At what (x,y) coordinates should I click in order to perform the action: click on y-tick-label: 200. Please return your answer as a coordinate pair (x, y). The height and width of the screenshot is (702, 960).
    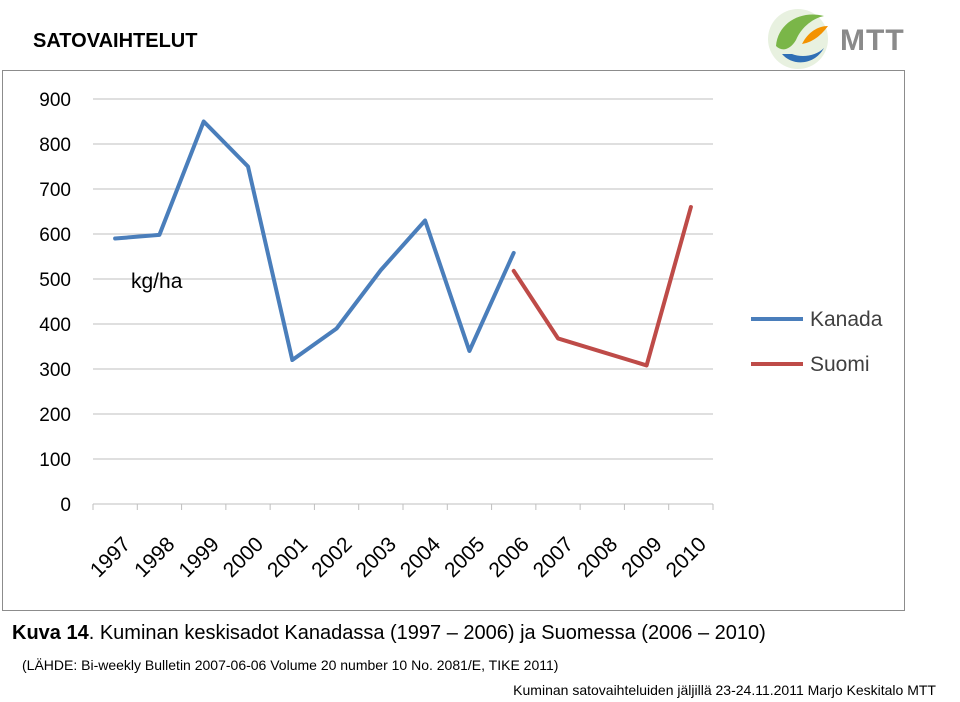
    Looking at the image, I should click on (55, 415).